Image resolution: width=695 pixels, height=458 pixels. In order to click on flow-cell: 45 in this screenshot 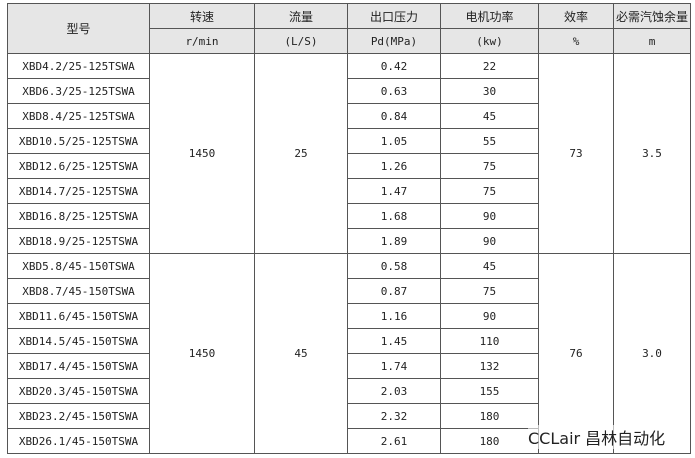, I will do `click(301, 353)`.